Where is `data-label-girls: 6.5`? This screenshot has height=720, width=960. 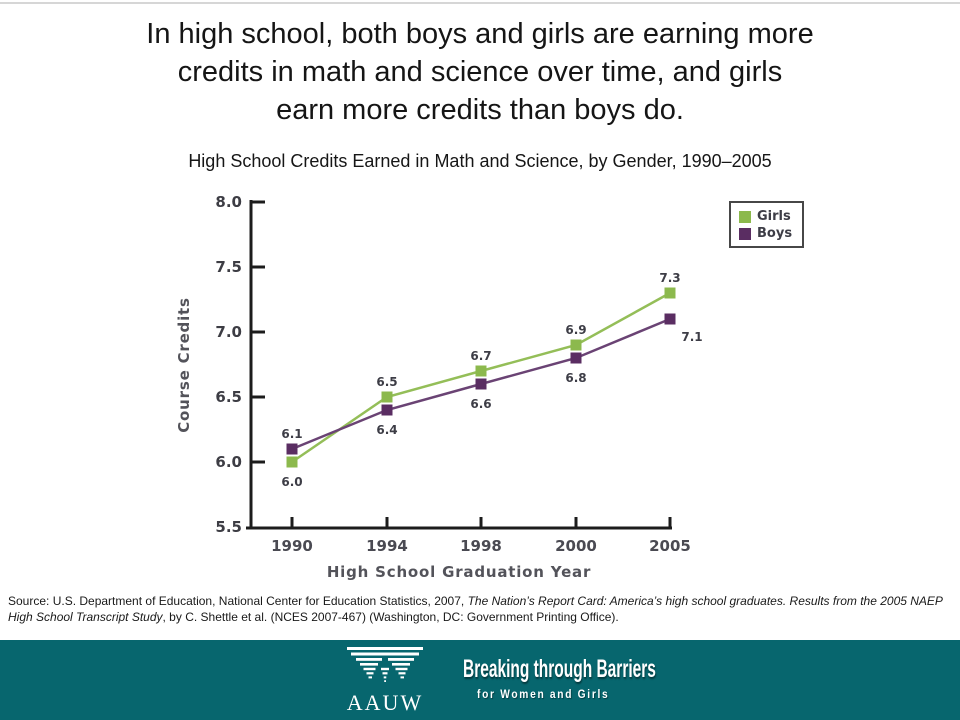 data-label-girls: 6.5 is located at coordinates (386, 382).